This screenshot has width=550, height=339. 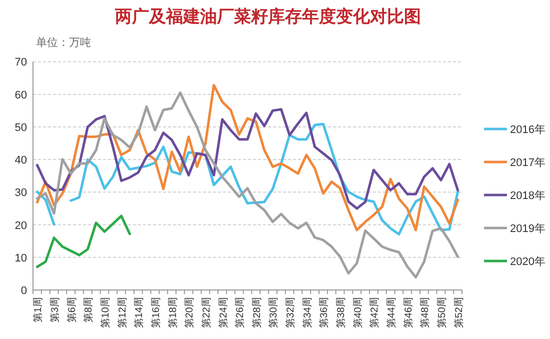 I want to click on x-tick-label: 第48周, so click(x=425, y=312).